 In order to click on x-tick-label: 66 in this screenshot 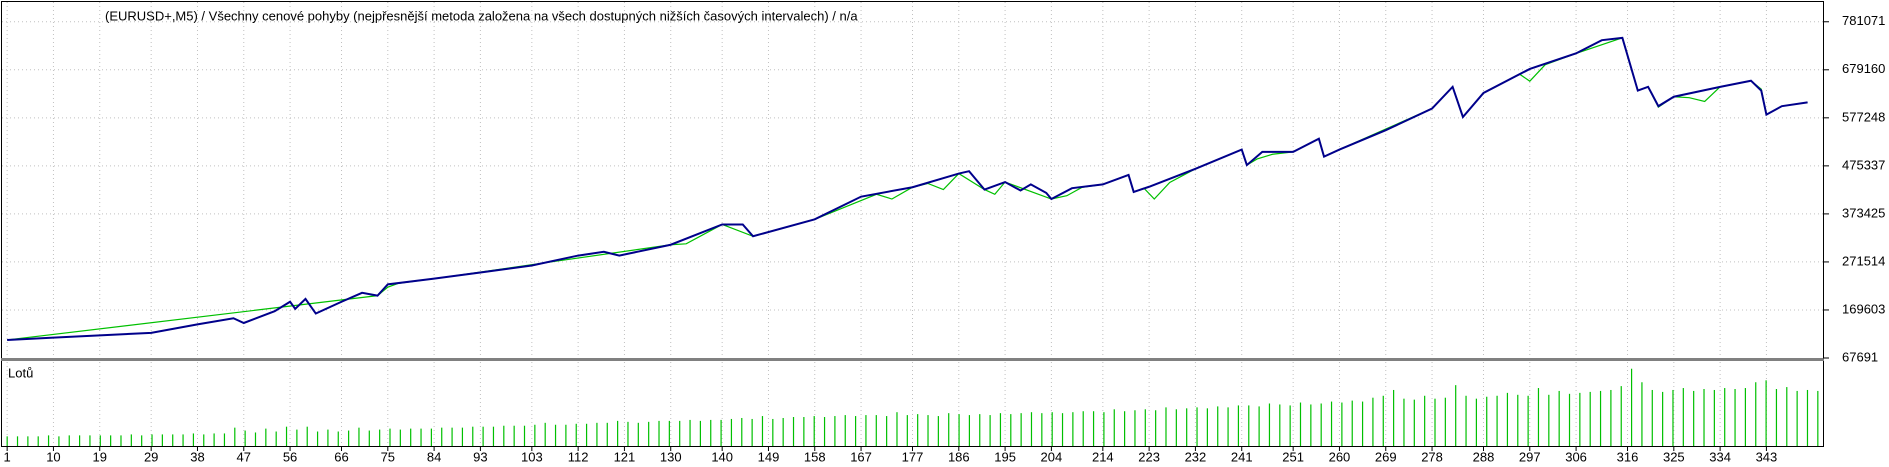, I will do `click(341, 456)`.